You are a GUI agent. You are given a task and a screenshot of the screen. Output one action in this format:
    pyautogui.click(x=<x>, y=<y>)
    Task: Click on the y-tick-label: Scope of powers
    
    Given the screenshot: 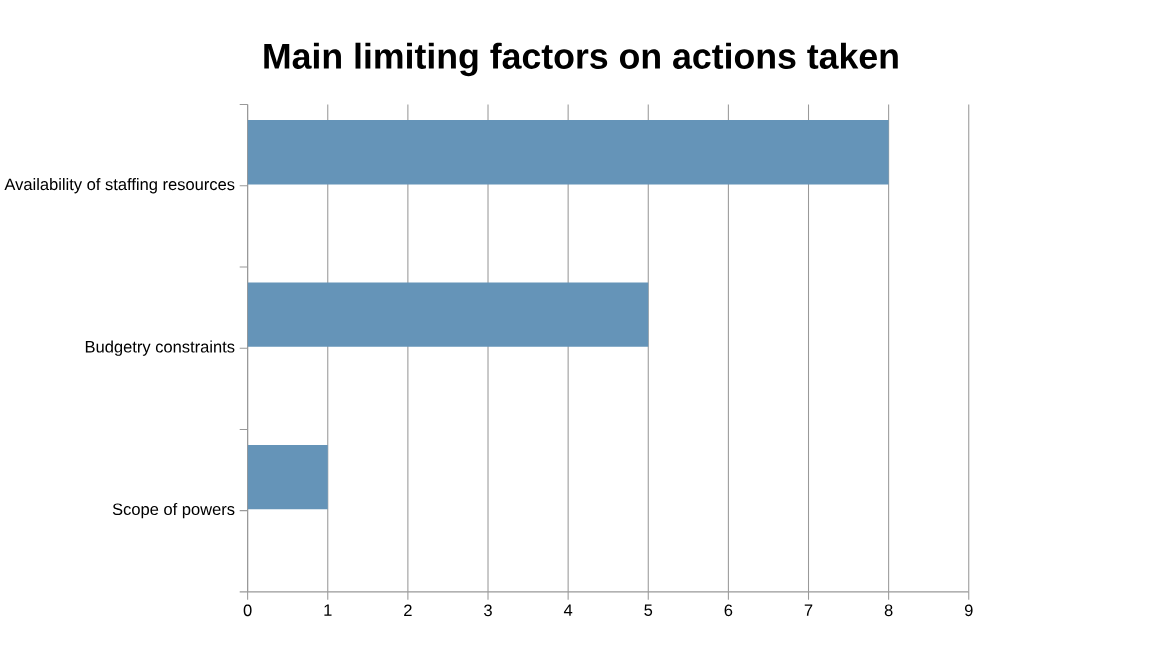 What is the action you would take?
    pyautogui.click(x=173, y=511)
    